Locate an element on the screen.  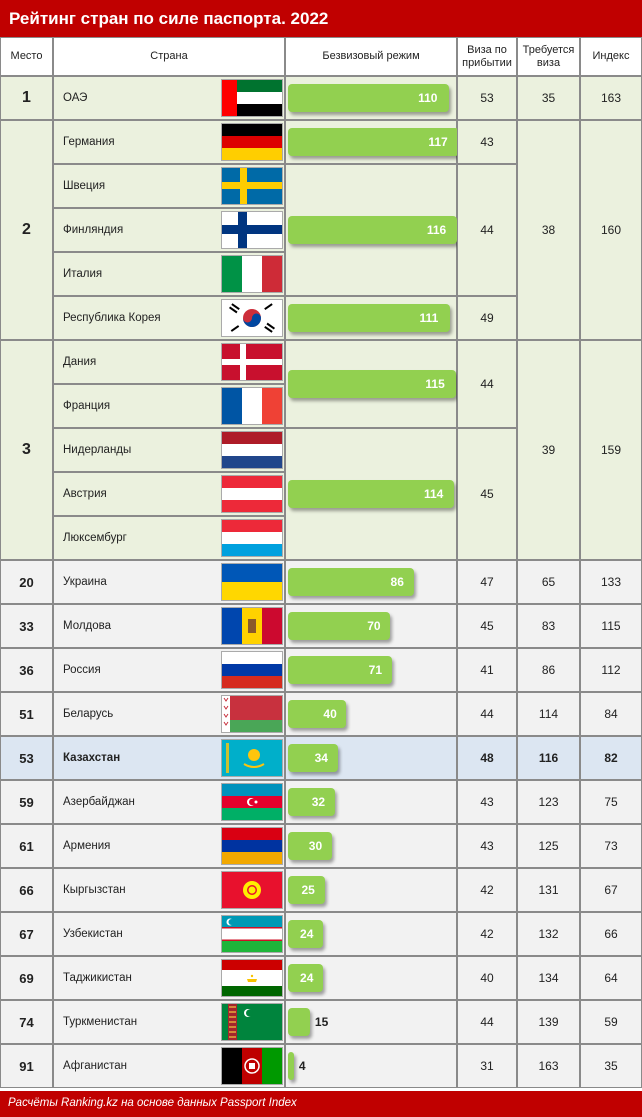
visa-free-value-label: 32 is located at coordinates (318, 802).